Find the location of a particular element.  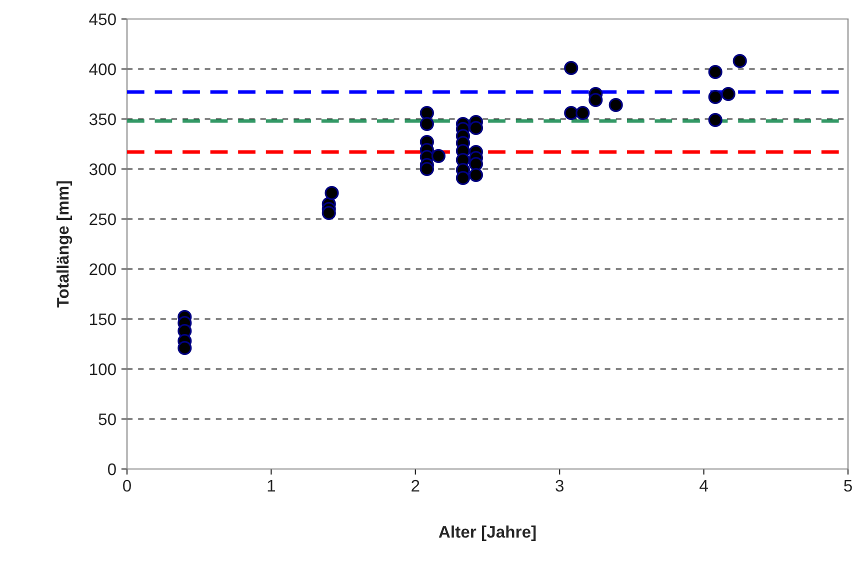

x-tick-label: 4 is located at coordinates (704, 486).